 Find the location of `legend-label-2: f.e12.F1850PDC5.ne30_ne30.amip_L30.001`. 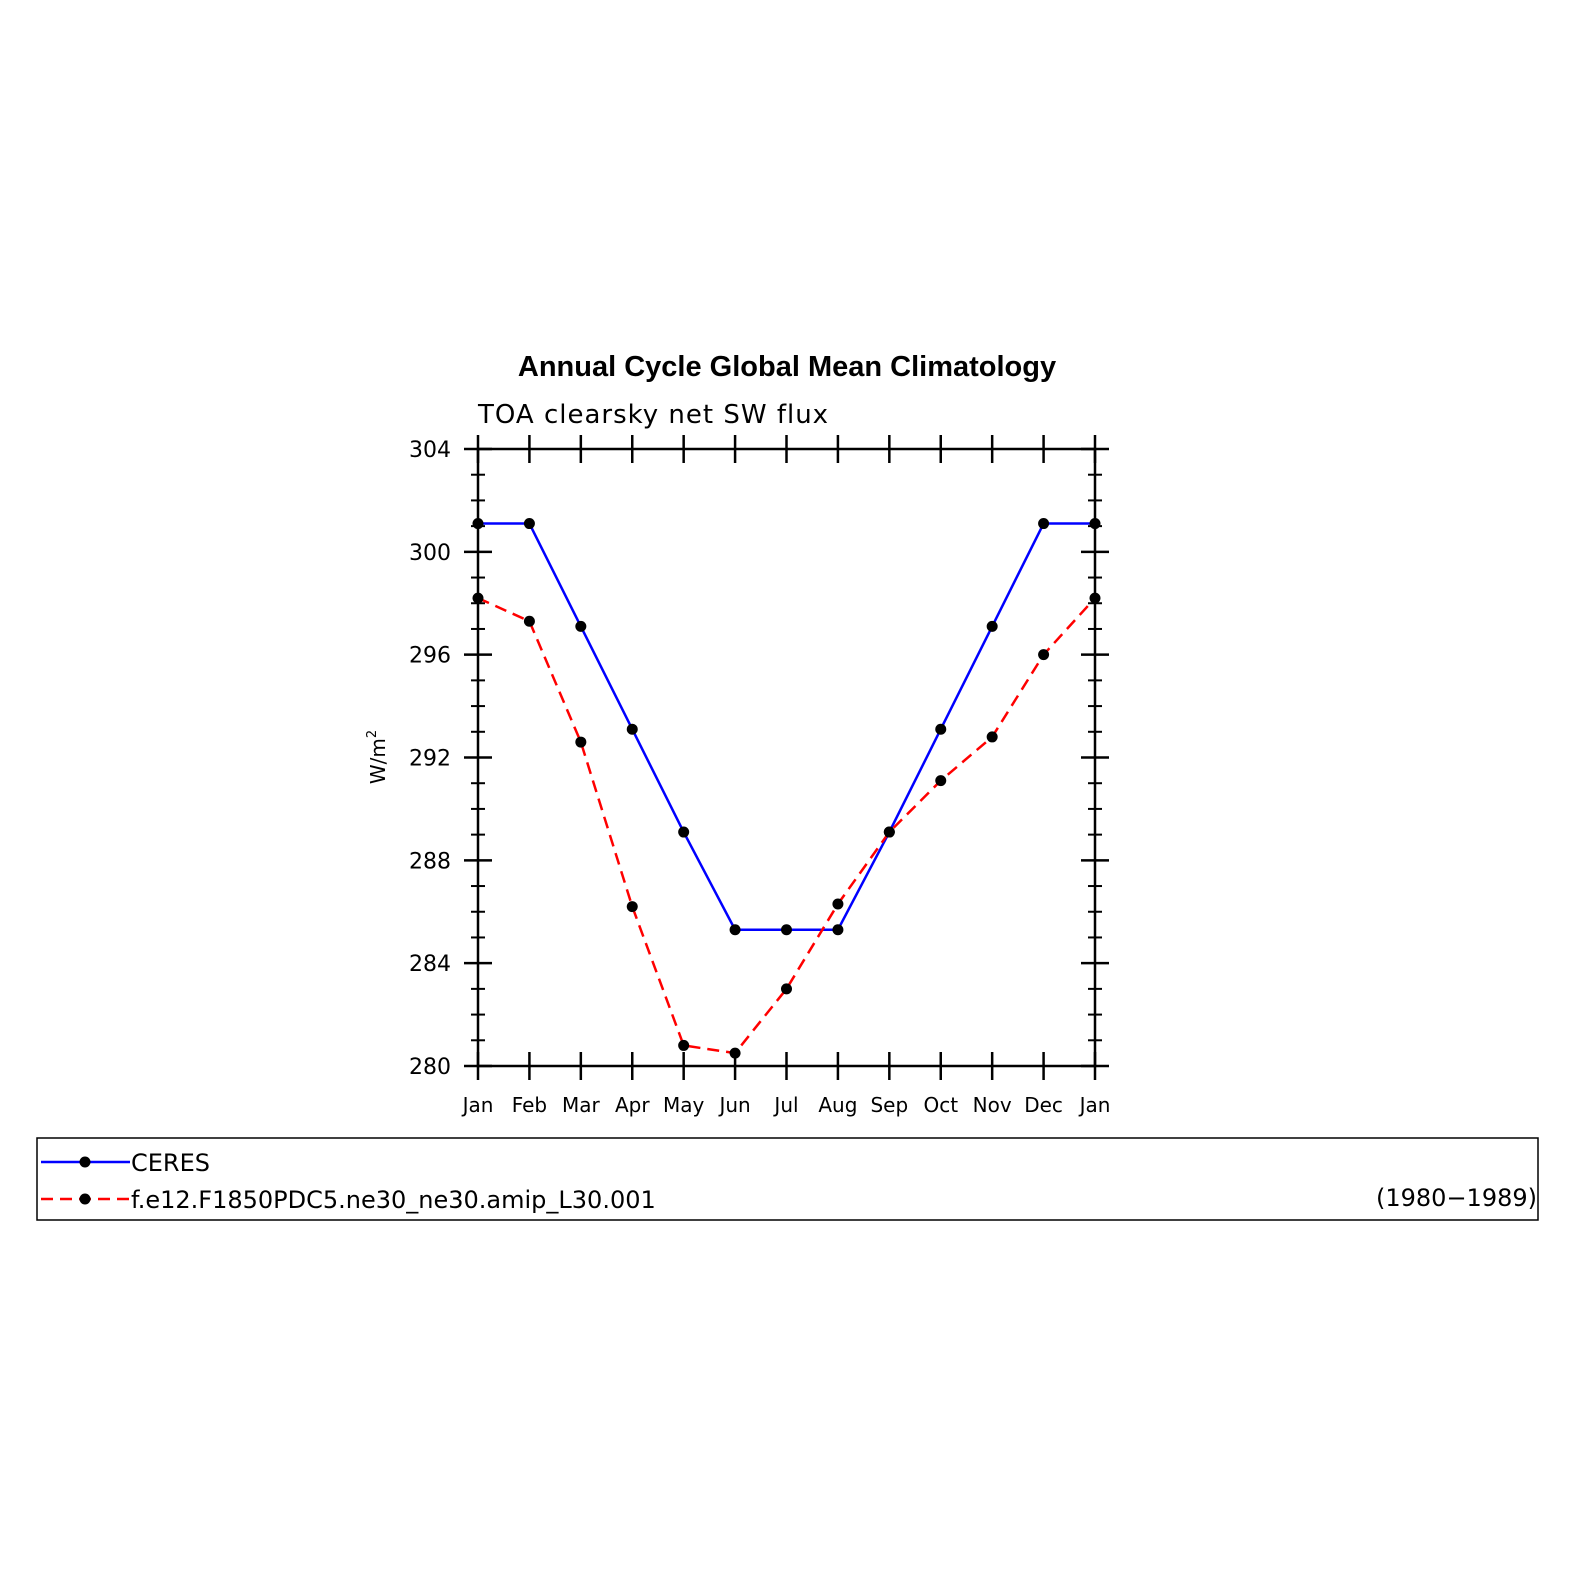

legend-label-2: f.e12.F1850PDC5.ne30_ne30.amip_L30.001 is located at coordinates (393, 1200).